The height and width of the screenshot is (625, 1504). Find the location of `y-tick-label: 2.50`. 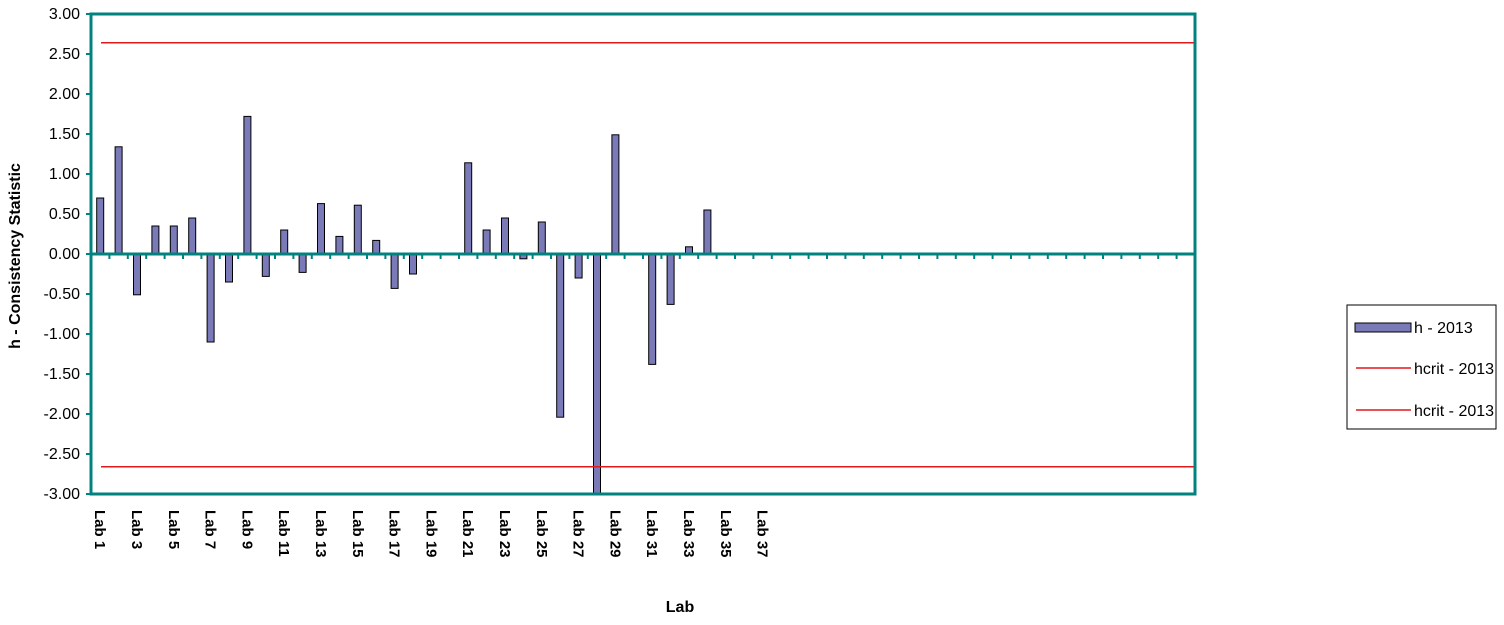

y-tick-label: 2.50 is located at coordinates (64, 54).